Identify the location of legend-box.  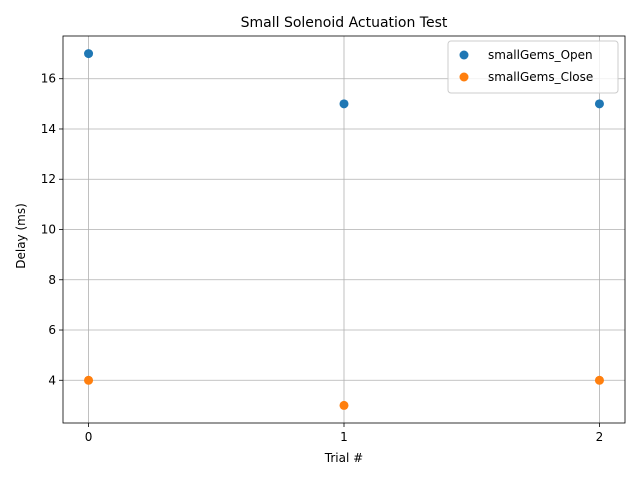
(533, 67).